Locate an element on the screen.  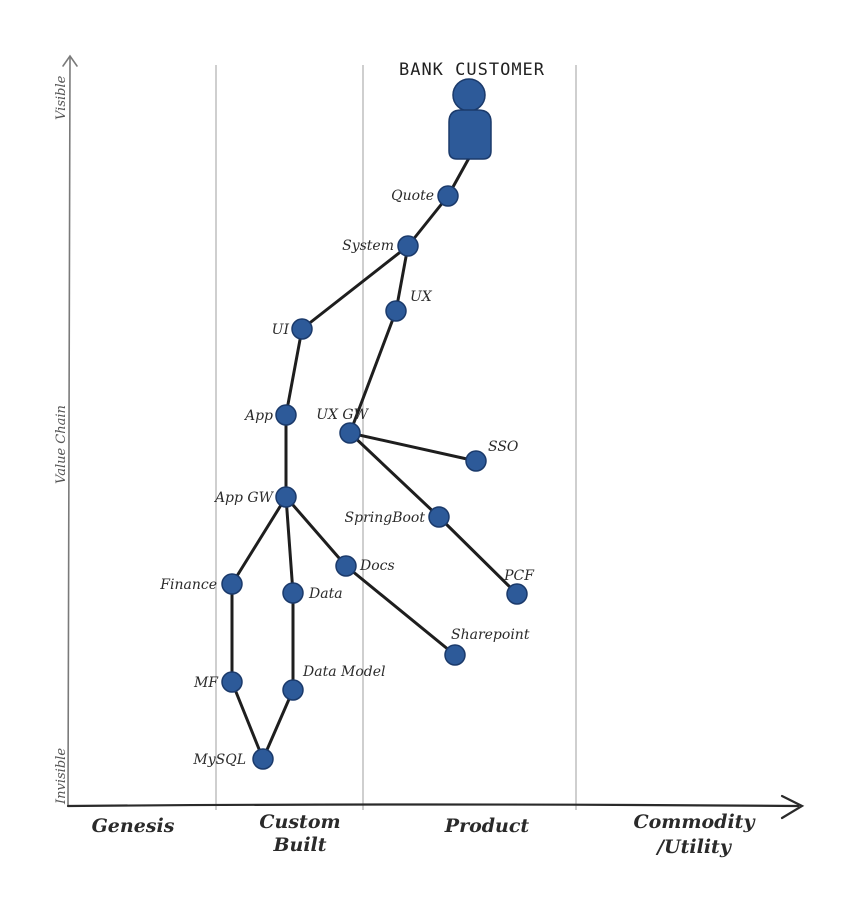
x-axis is located at coordinates (433, 805).